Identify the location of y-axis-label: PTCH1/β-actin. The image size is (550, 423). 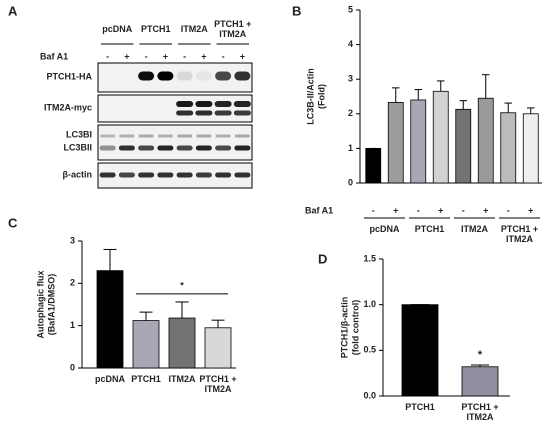
(344, 328).